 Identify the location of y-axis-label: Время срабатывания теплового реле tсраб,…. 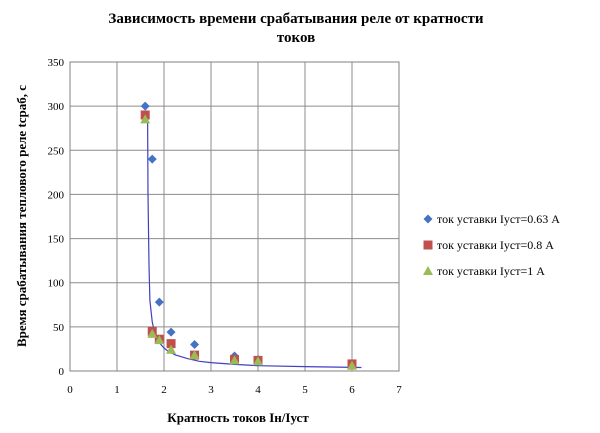
(21, 216).